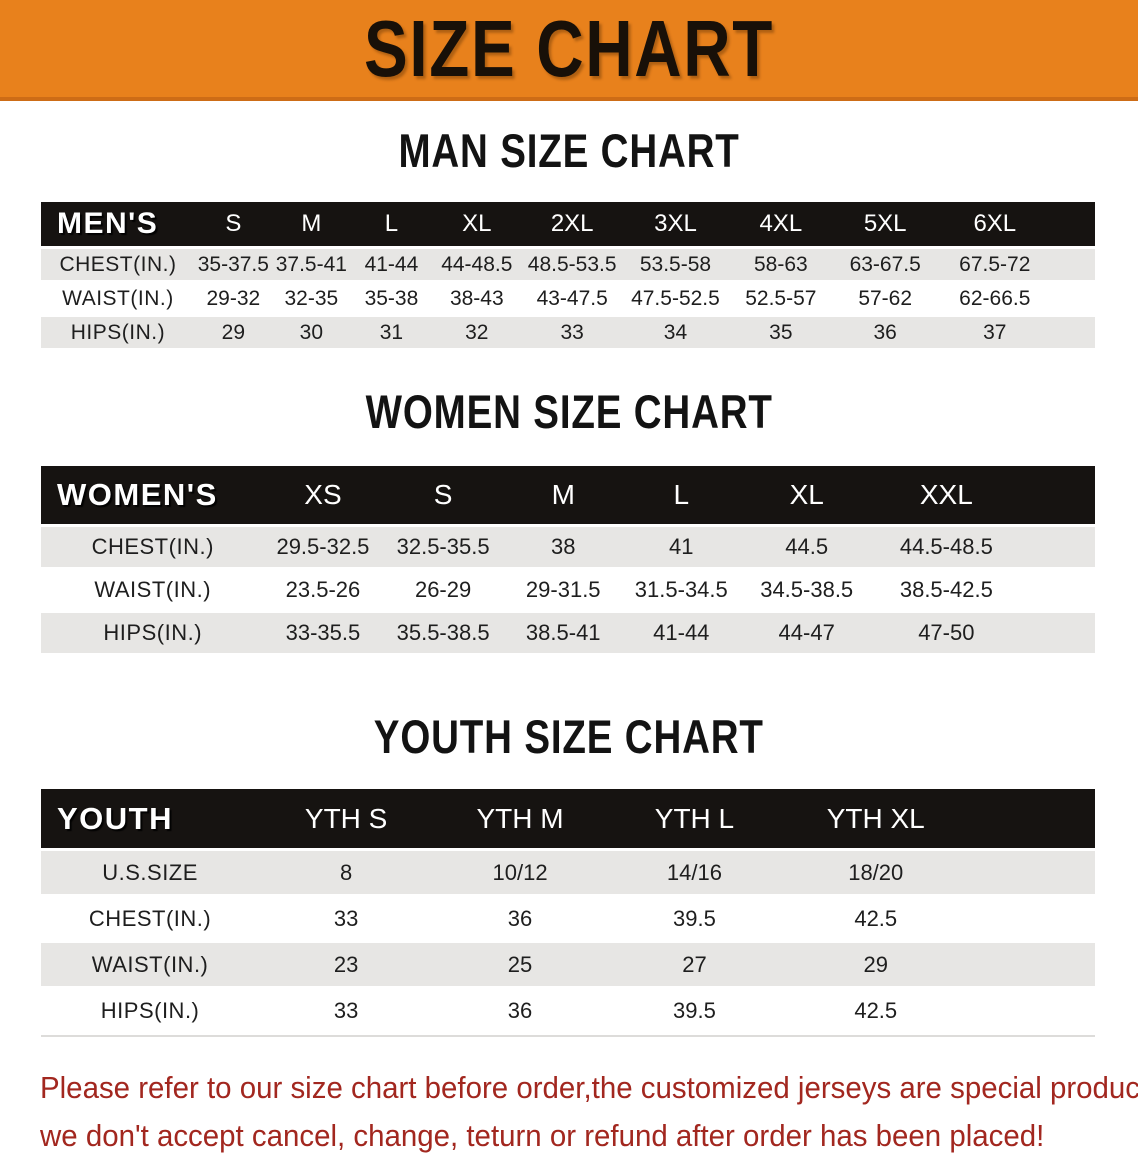  I want to click on women-section-title: WOMEN SIZE CHART, so click(569, 411).